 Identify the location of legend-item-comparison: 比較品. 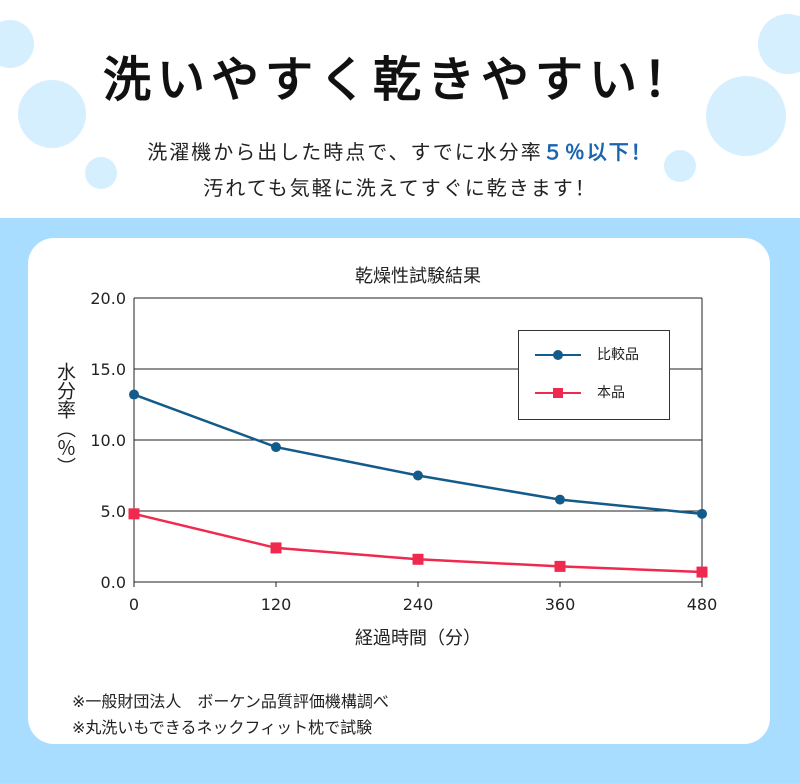
(595, 355).